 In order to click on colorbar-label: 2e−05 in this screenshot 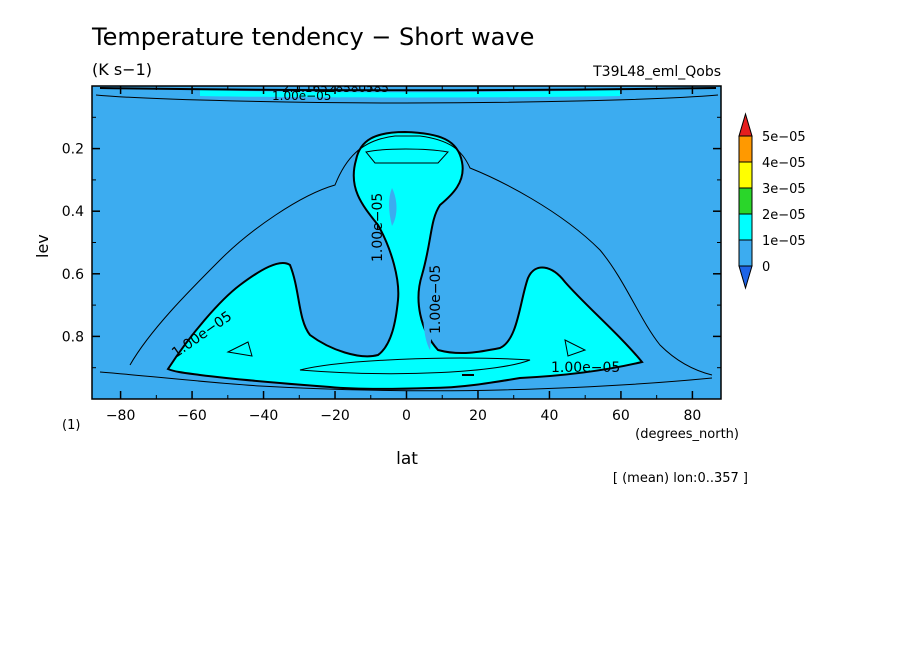, I will do `click(784, 215)`.